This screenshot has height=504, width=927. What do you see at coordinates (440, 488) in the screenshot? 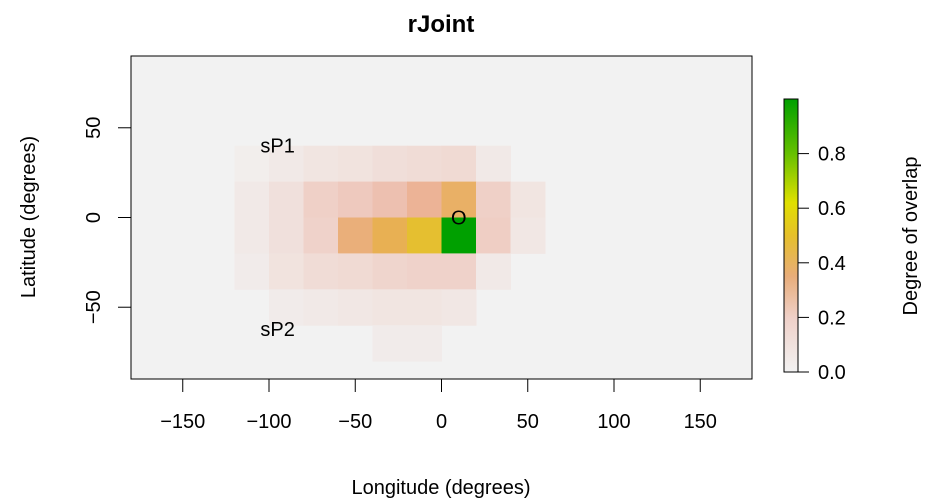
I see `x-axis-title: Longitude (degrees)` at bounding box center [440, 488].